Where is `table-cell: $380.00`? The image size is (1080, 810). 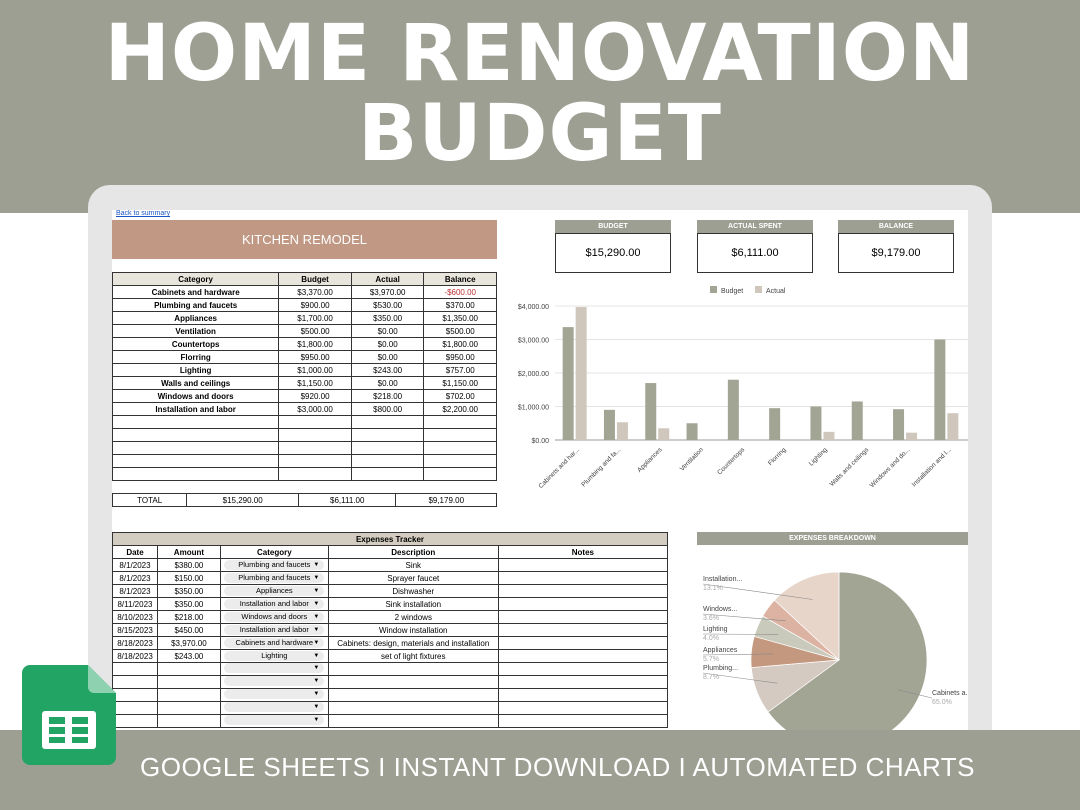 table-cell: $380.00 is located at coordinates (188, 565).